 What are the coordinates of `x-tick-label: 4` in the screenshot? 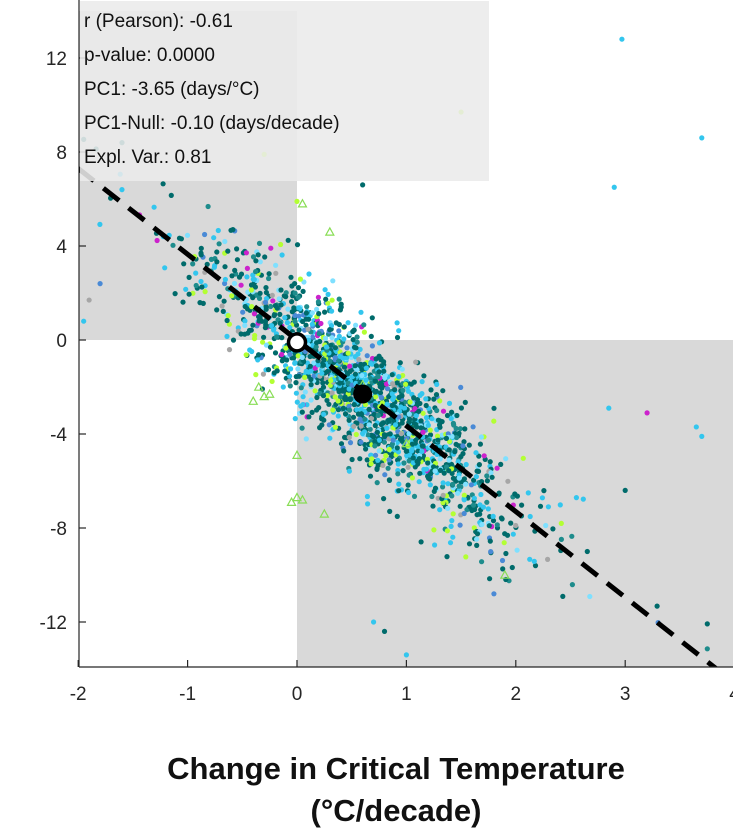 It's located at (731, 694).